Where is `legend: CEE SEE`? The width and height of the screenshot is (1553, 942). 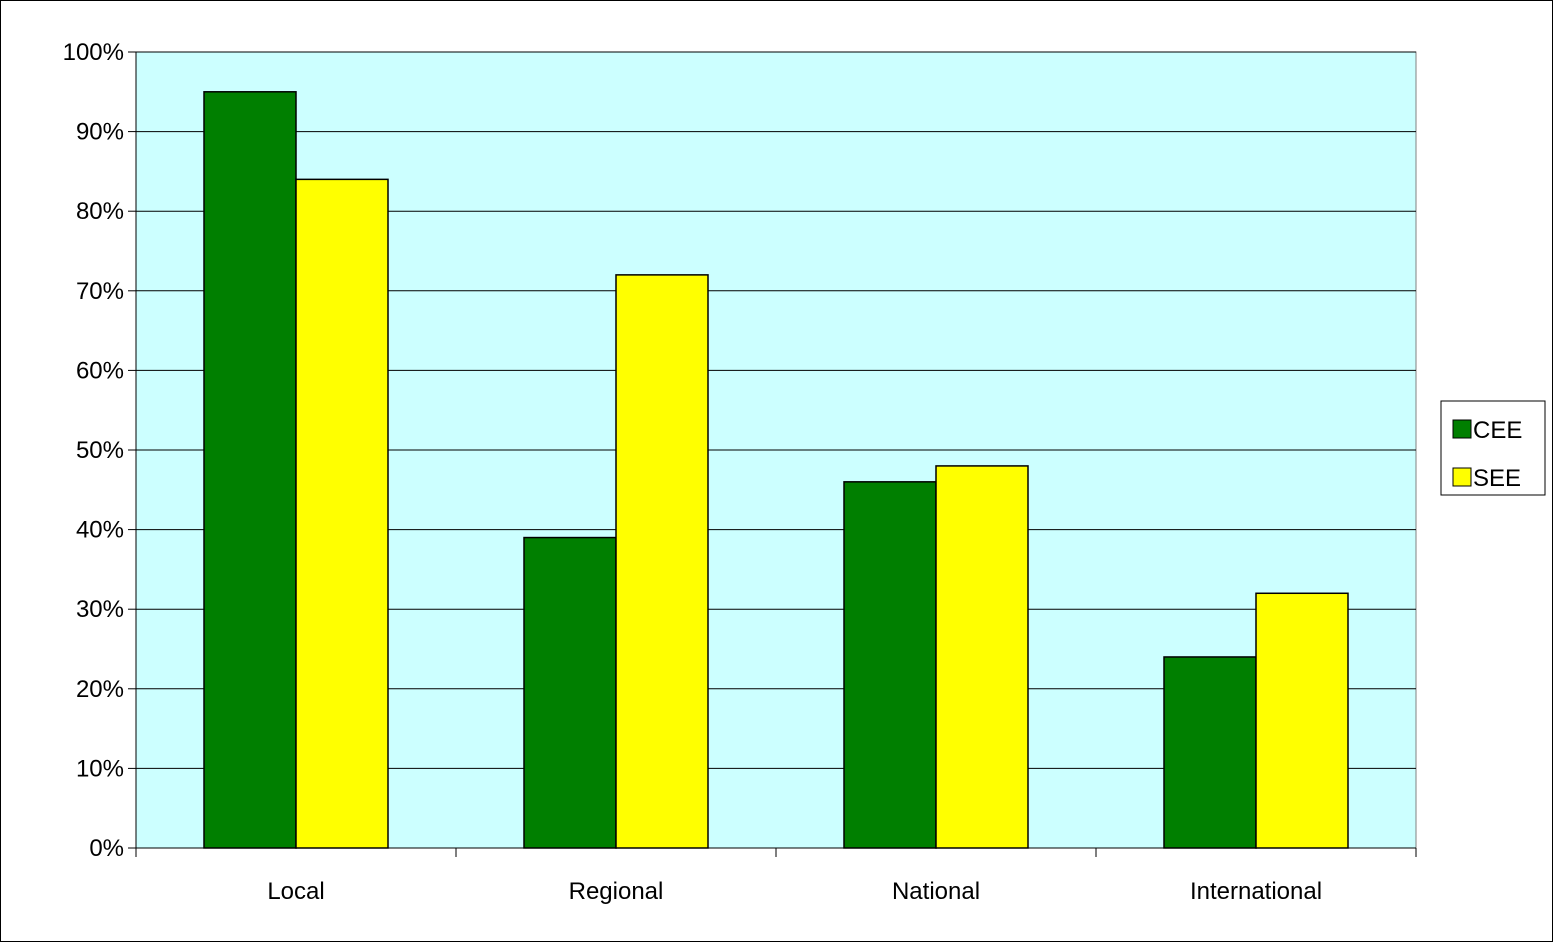 legend: CEE SEE is located at coordinates (1493, 448).